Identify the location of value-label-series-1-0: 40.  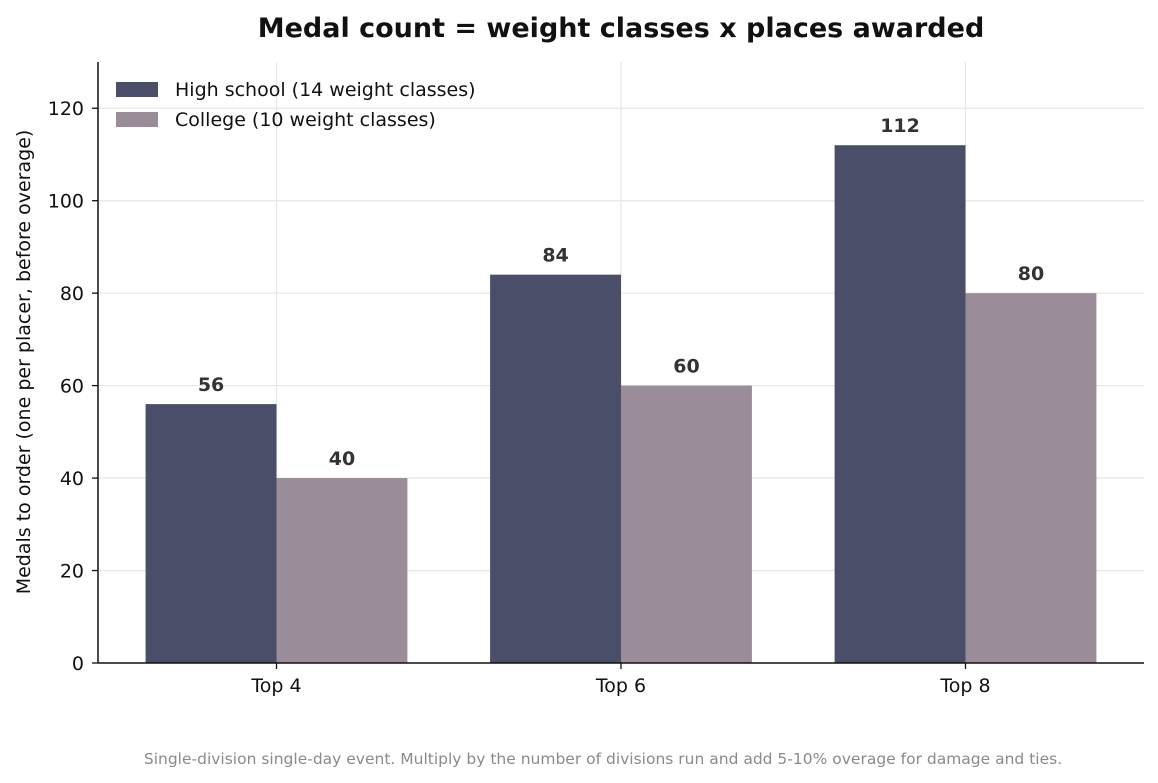
(342, 459).